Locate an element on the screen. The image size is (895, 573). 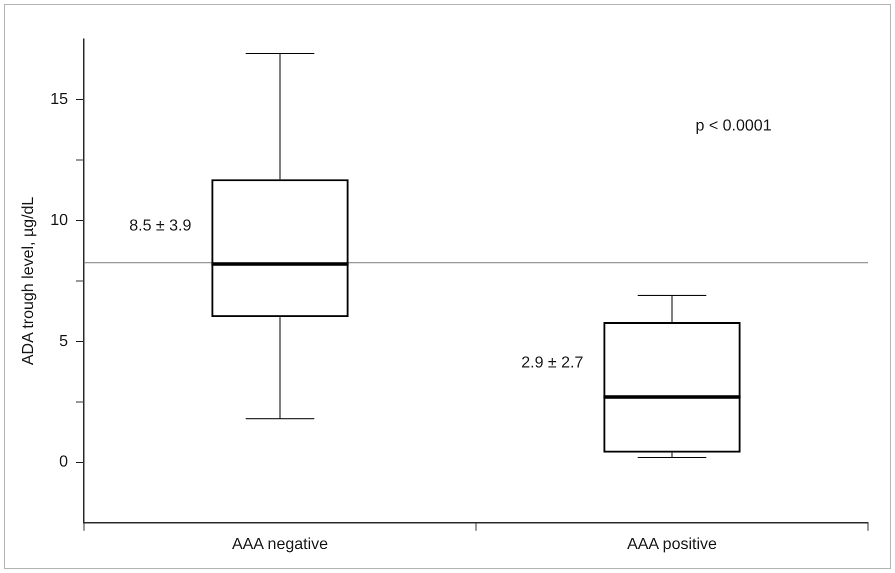
x-tick-label: AAA negative is located at coordinates (280, 544).